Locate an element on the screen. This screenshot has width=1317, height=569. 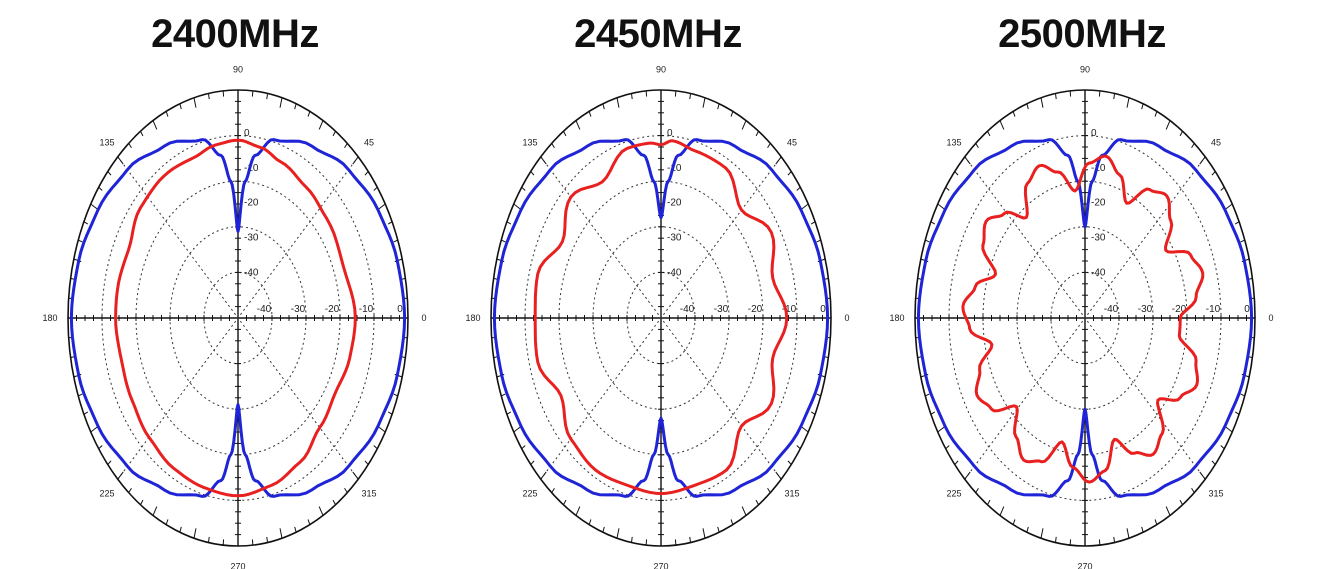
angle-label: 270 is located at coordinates (1084, 565).